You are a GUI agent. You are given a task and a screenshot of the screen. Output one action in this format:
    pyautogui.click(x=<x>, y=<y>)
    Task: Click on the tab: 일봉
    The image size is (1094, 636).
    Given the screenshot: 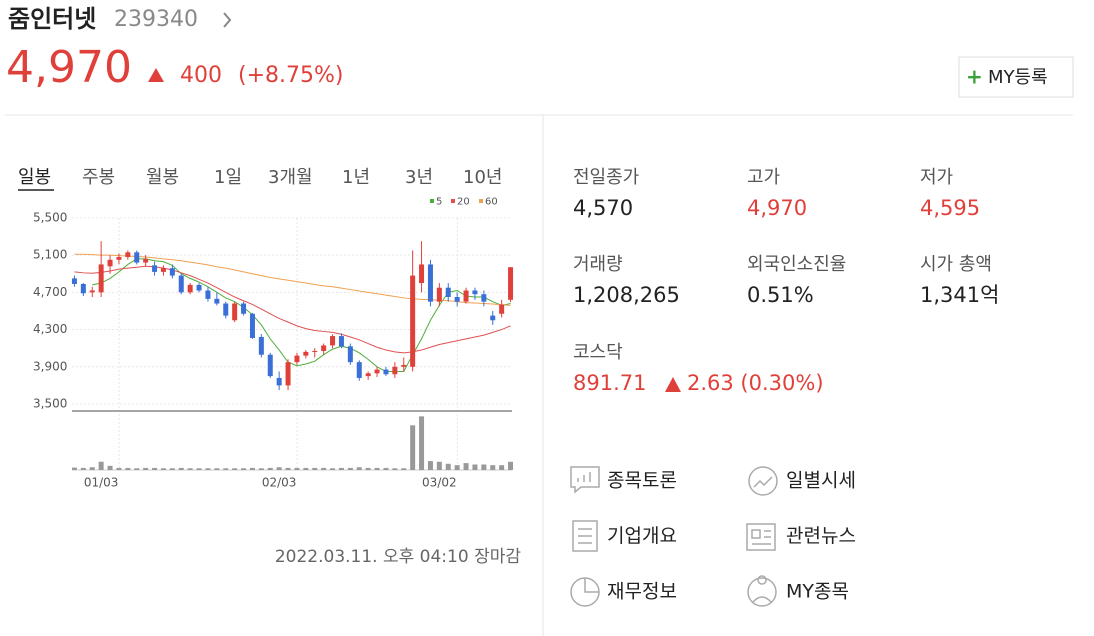 What is the action you would take?
    pyautogui.click(x=34, y=177)
    